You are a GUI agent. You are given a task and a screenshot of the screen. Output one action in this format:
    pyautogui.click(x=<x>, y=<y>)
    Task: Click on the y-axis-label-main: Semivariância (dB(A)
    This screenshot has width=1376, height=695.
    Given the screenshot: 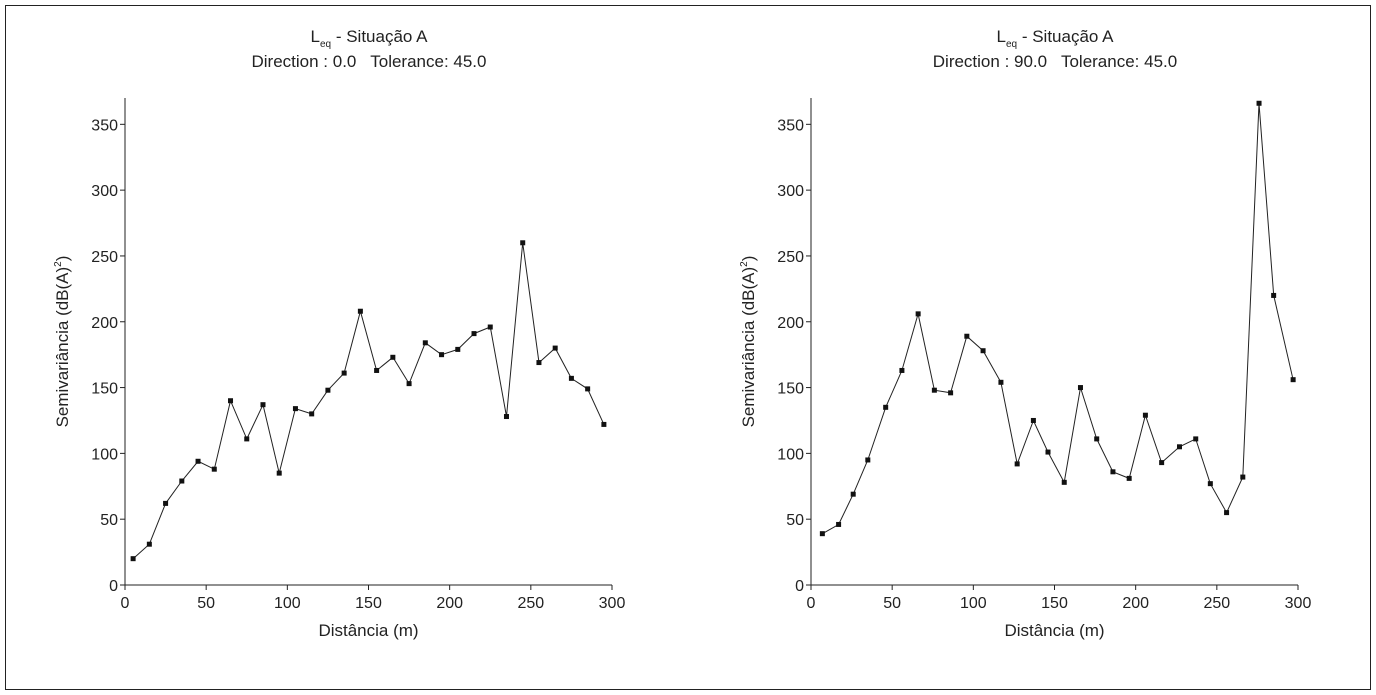 What is the action you would take?
    pyautogui.click(x=62, y=347)
    